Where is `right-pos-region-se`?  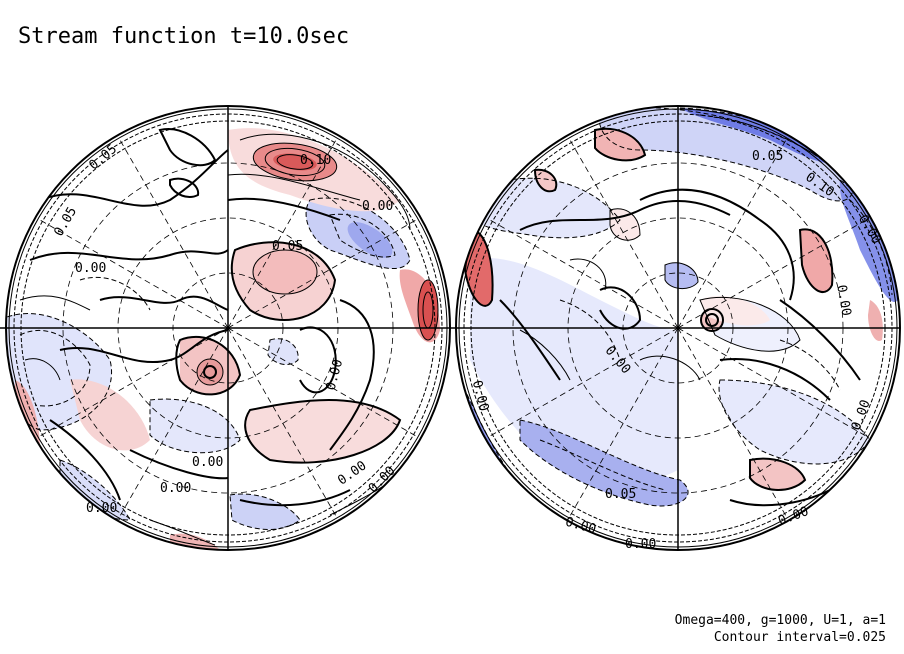 right-pos-region-se is located at coordinates (777, 474).